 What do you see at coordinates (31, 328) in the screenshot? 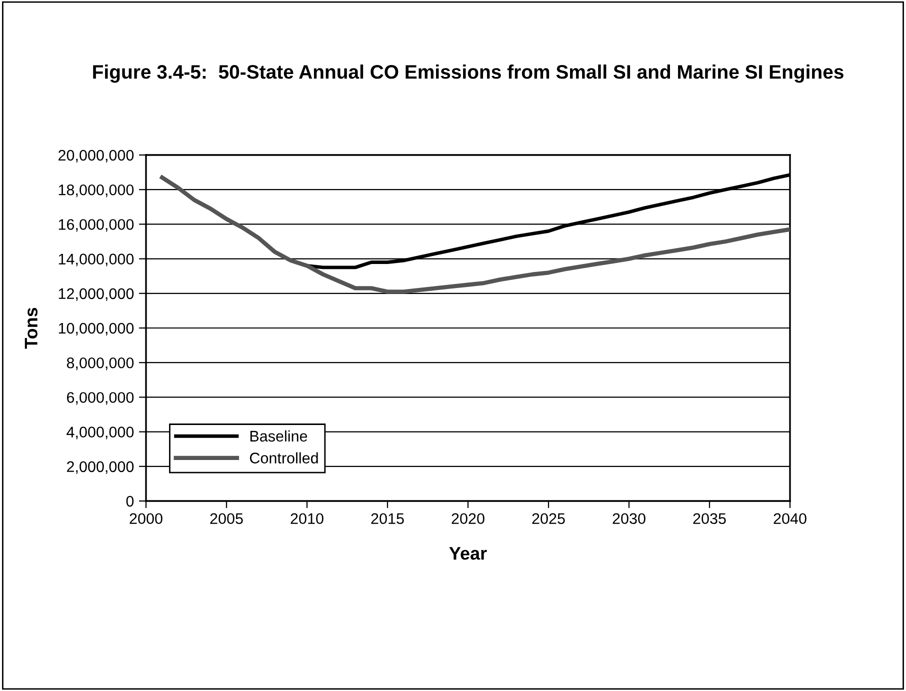
I see `y-axis-title: Tons` at bounding box center [31, 328].